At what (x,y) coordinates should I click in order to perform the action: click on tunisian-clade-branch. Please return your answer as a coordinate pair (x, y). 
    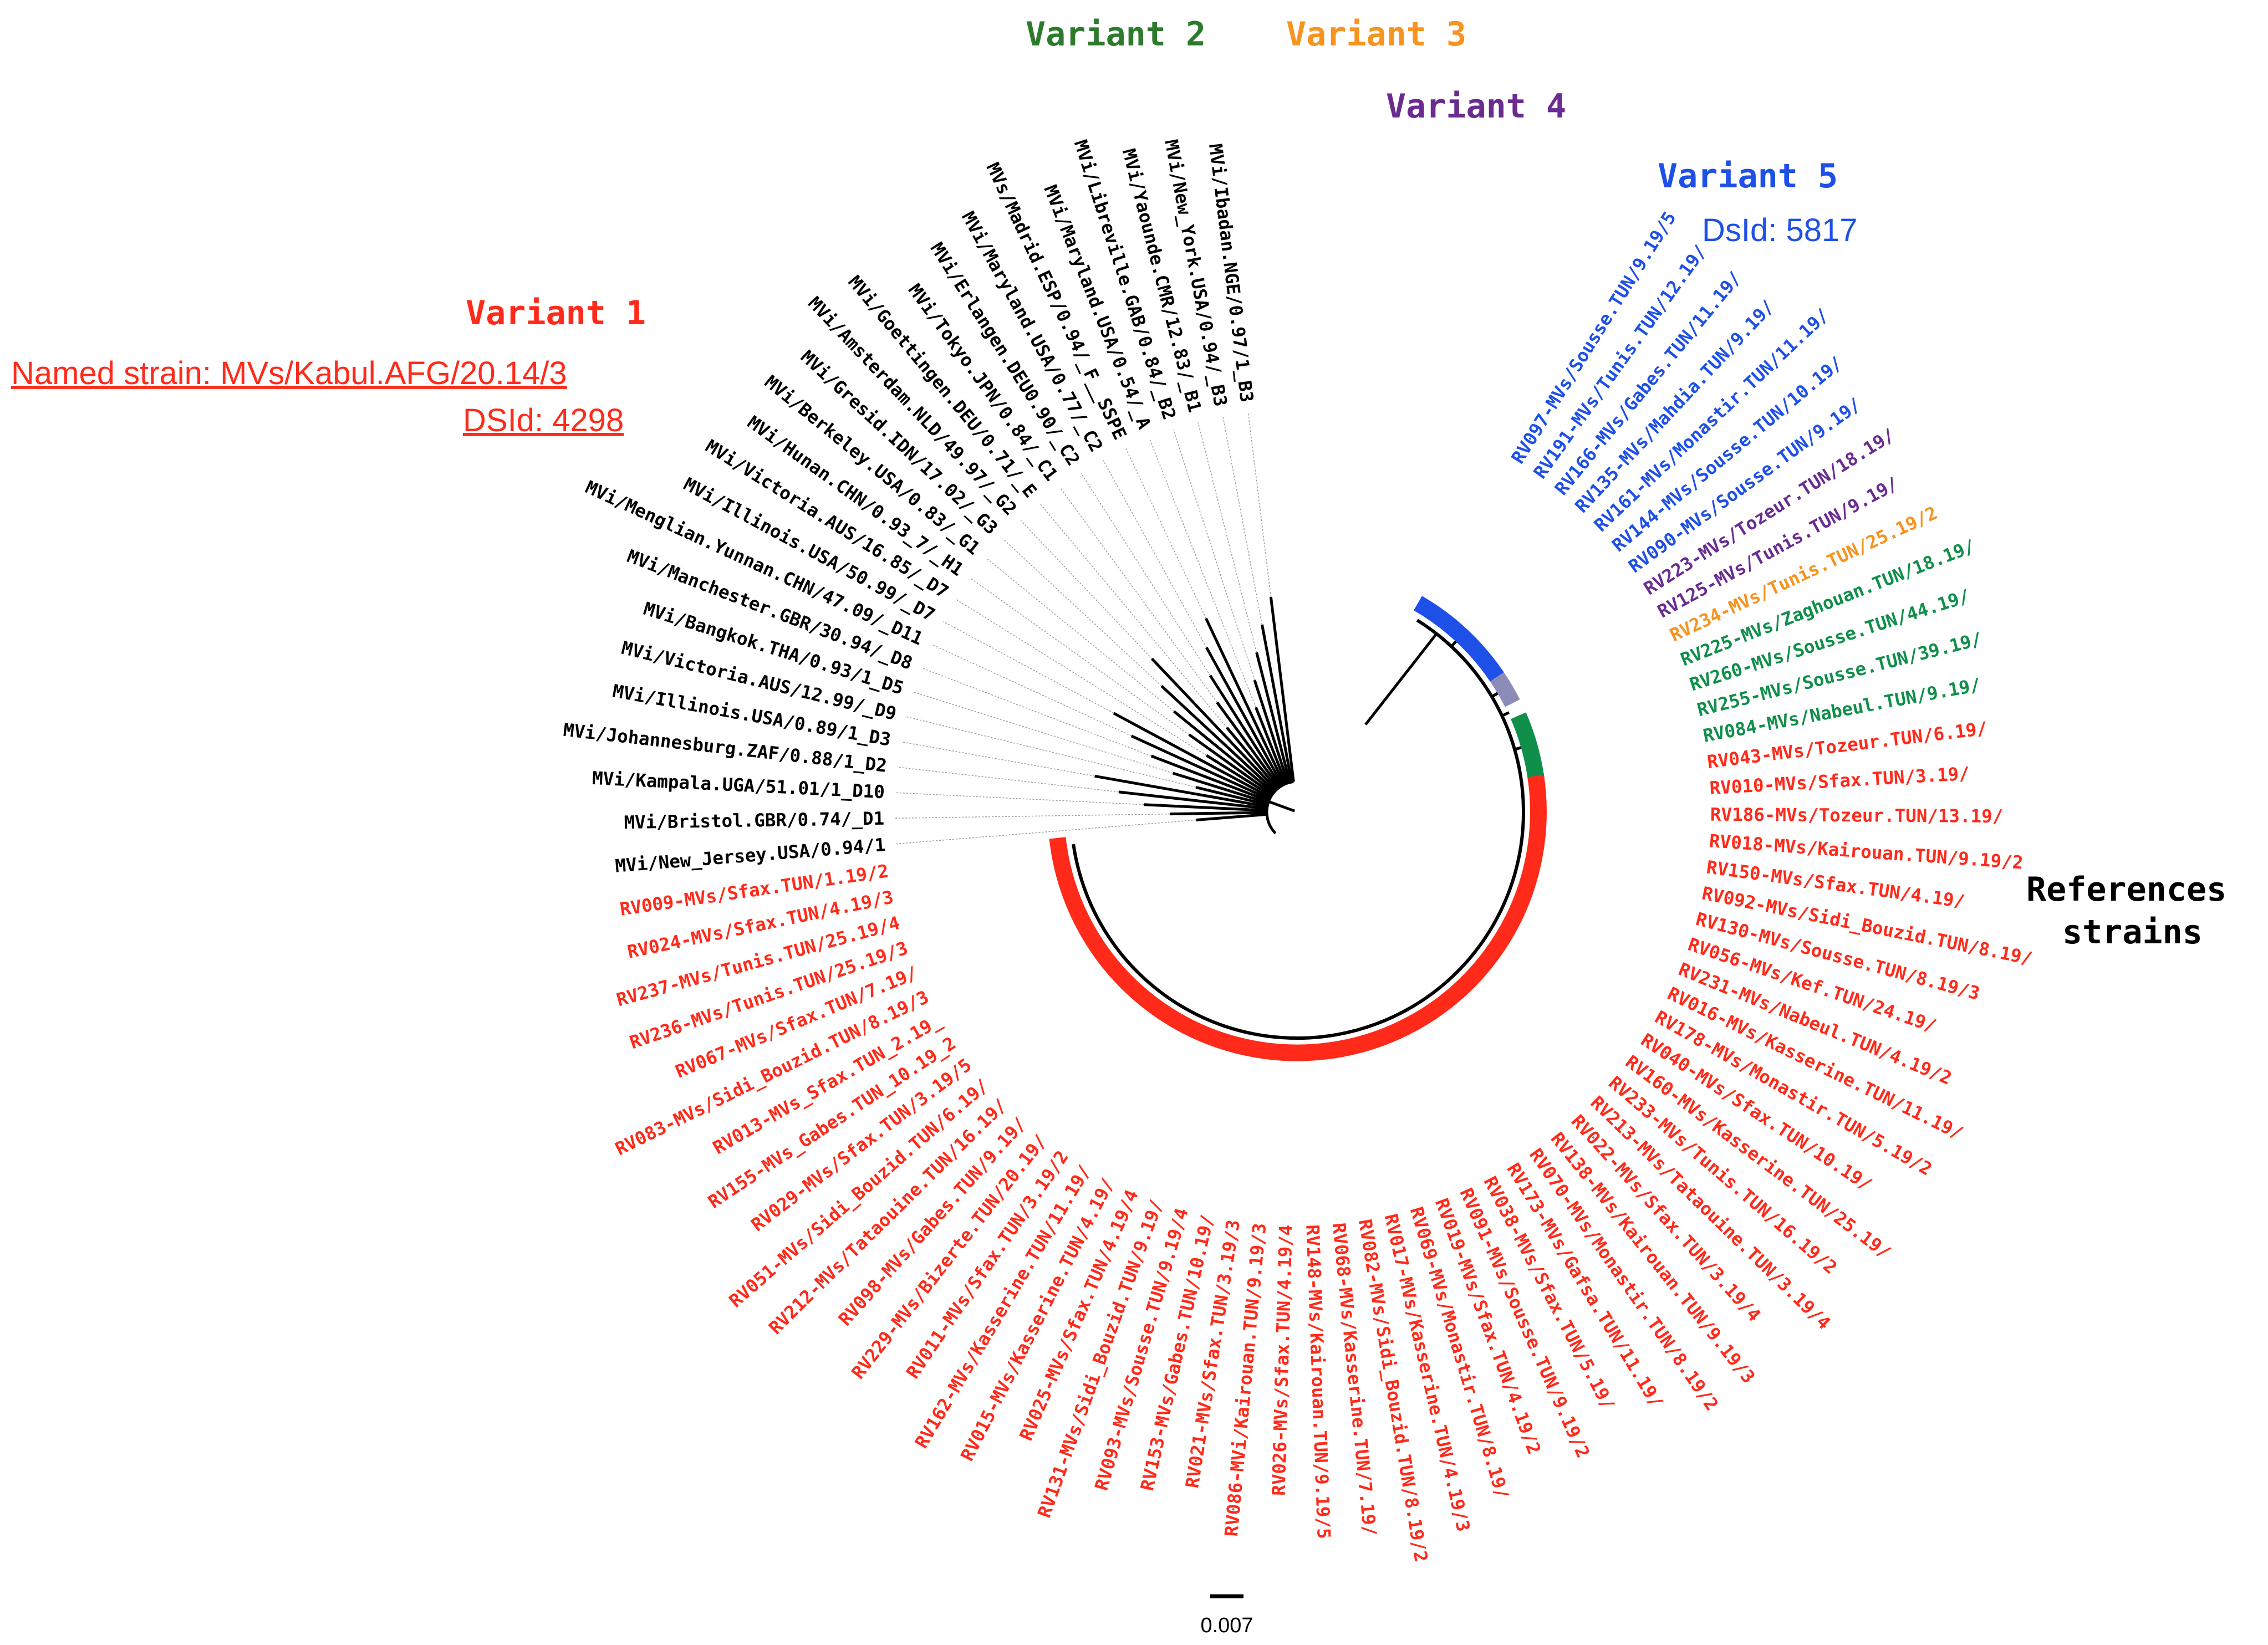
    Looking at the image, I should click on (1299, 829).